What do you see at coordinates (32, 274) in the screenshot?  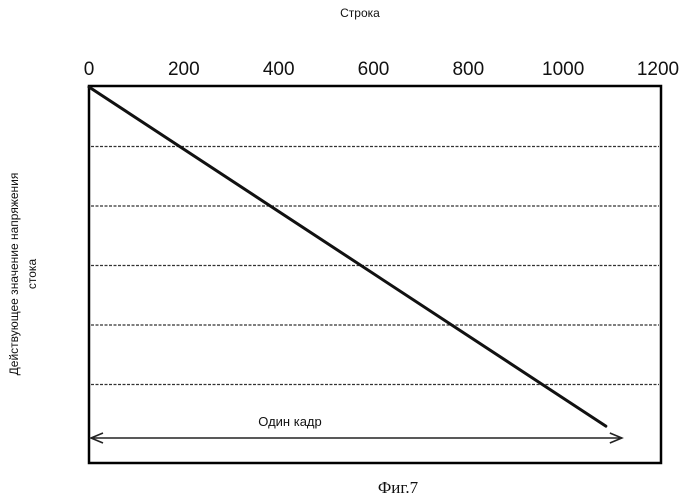 I see `y-axis-title-line-2: стока` at bounding box center [32, 274].